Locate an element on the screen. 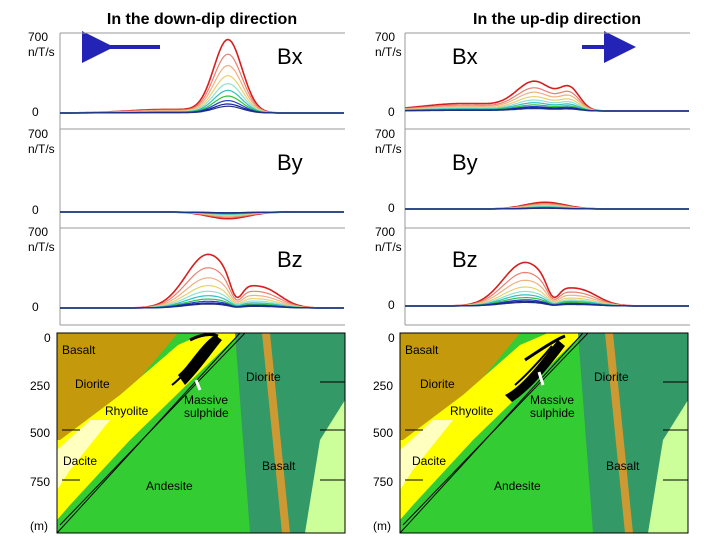 The height and width of the screenshot is (540, 720). depth-left-500: 500 is located at coordinates (40, 433).